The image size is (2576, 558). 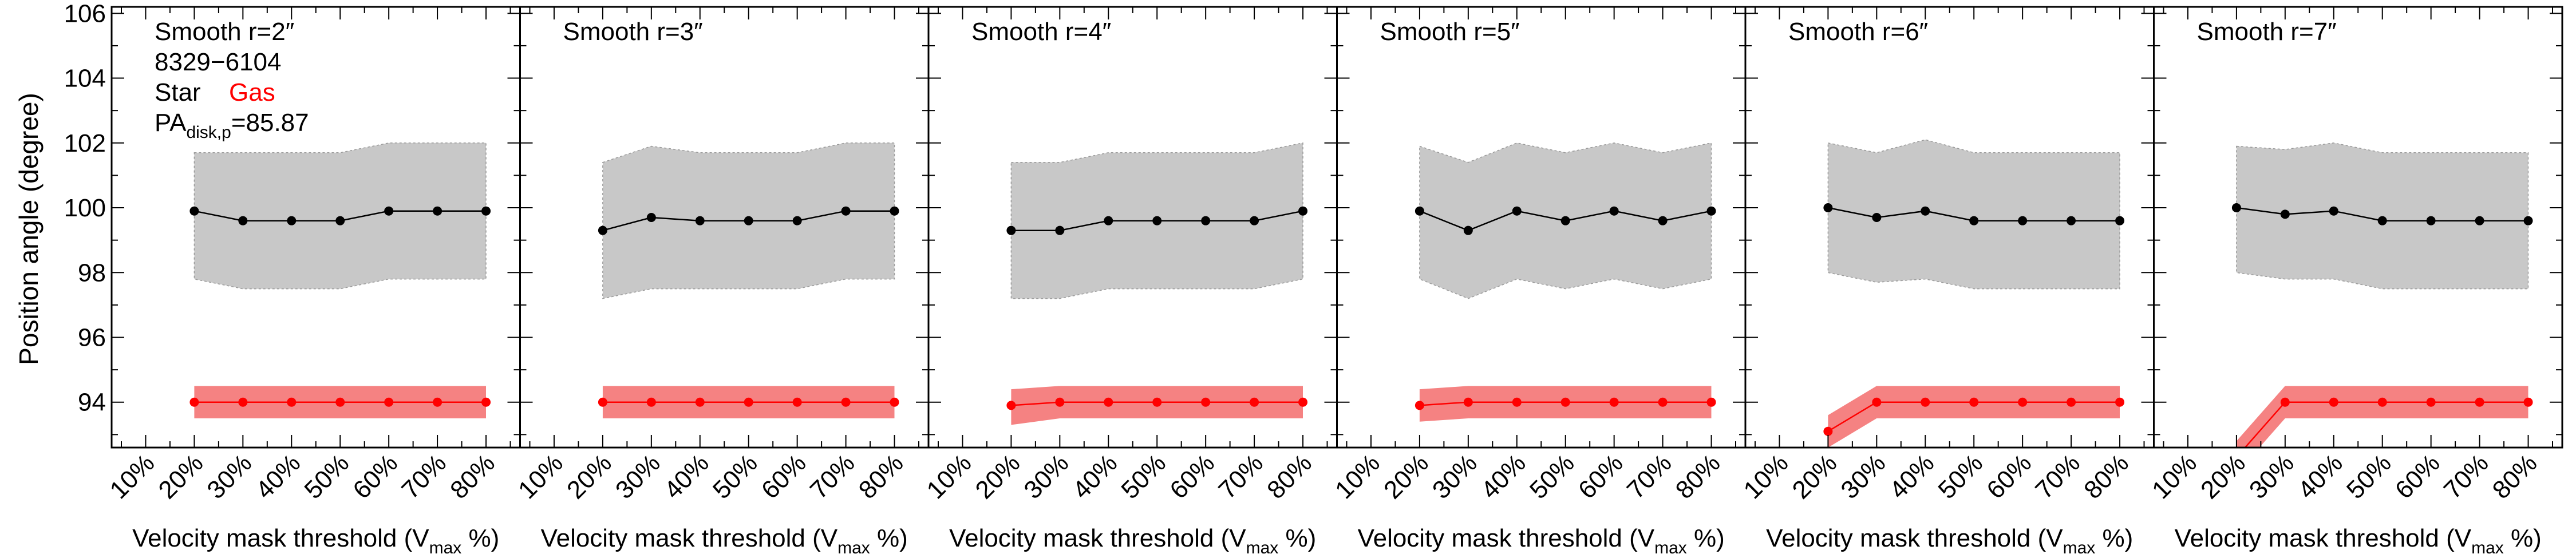 I want to click on gas-band, so click(x=1974, y=417).